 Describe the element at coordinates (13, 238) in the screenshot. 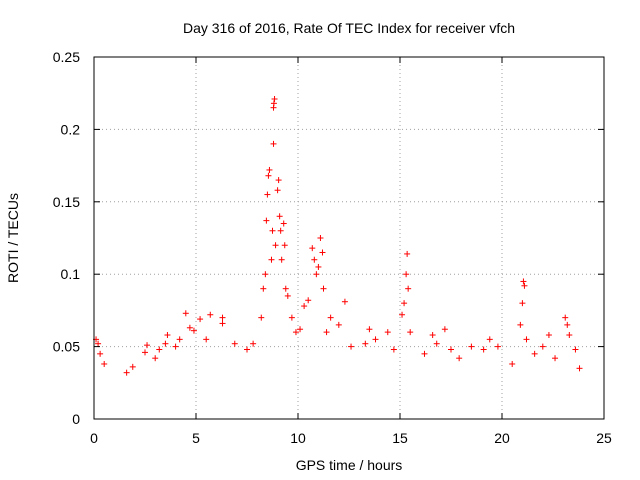

I see `y-axis-label: ROTI / TECUs` at that location.